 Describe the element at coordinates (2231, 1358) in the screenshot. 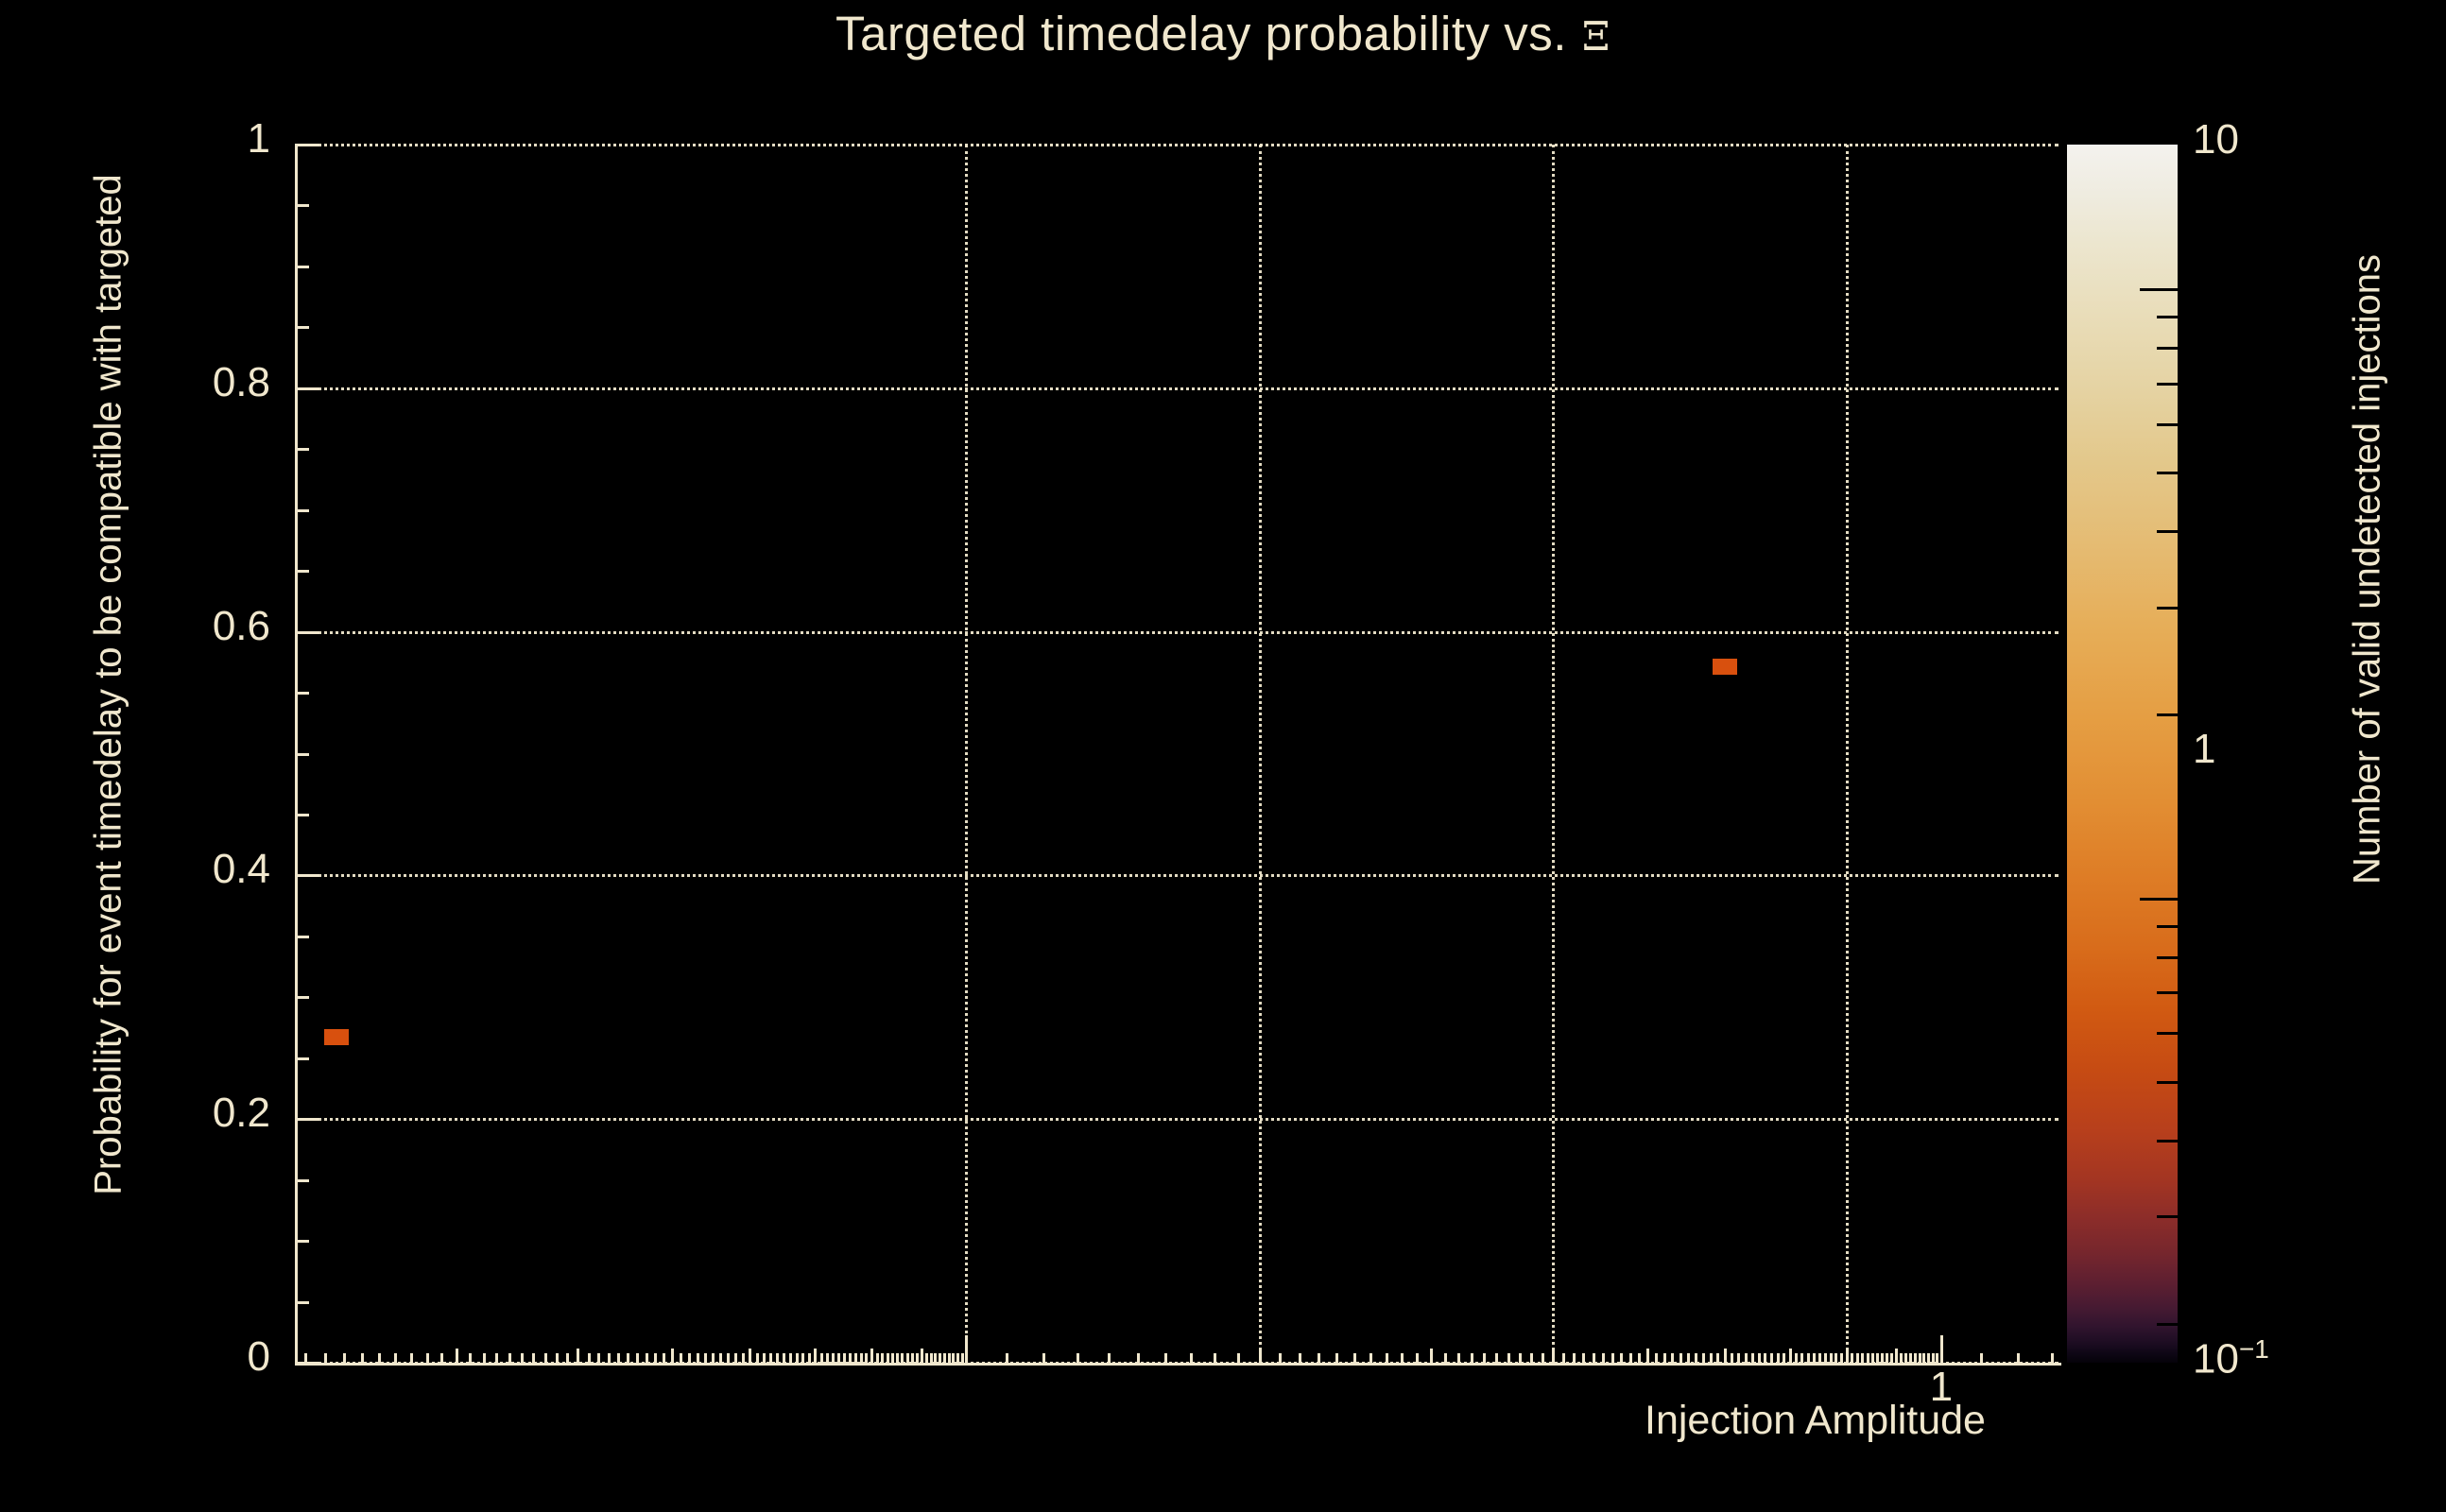

I see `colorbar-tick-label: 10−1` at that location.